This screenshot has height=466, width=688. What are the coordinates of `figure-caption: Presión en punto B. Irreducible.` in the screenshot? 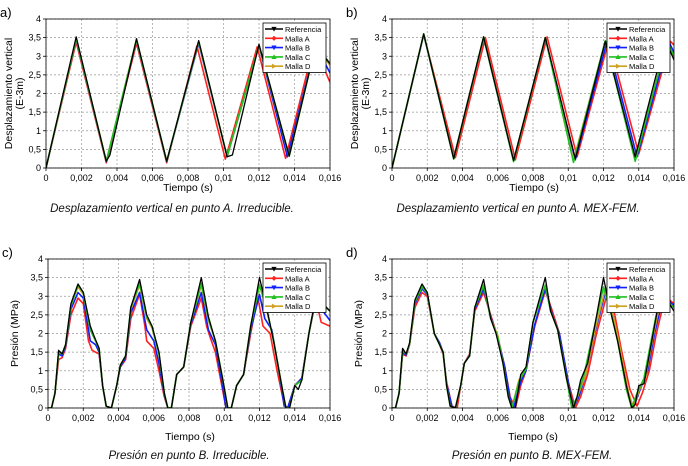 It's located at (189, 456).